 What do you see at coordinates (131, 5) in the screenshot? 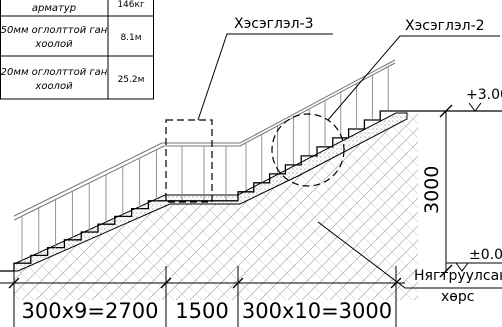
I see `table-row-1-value: 146кг` at bounding box center [131, 5].